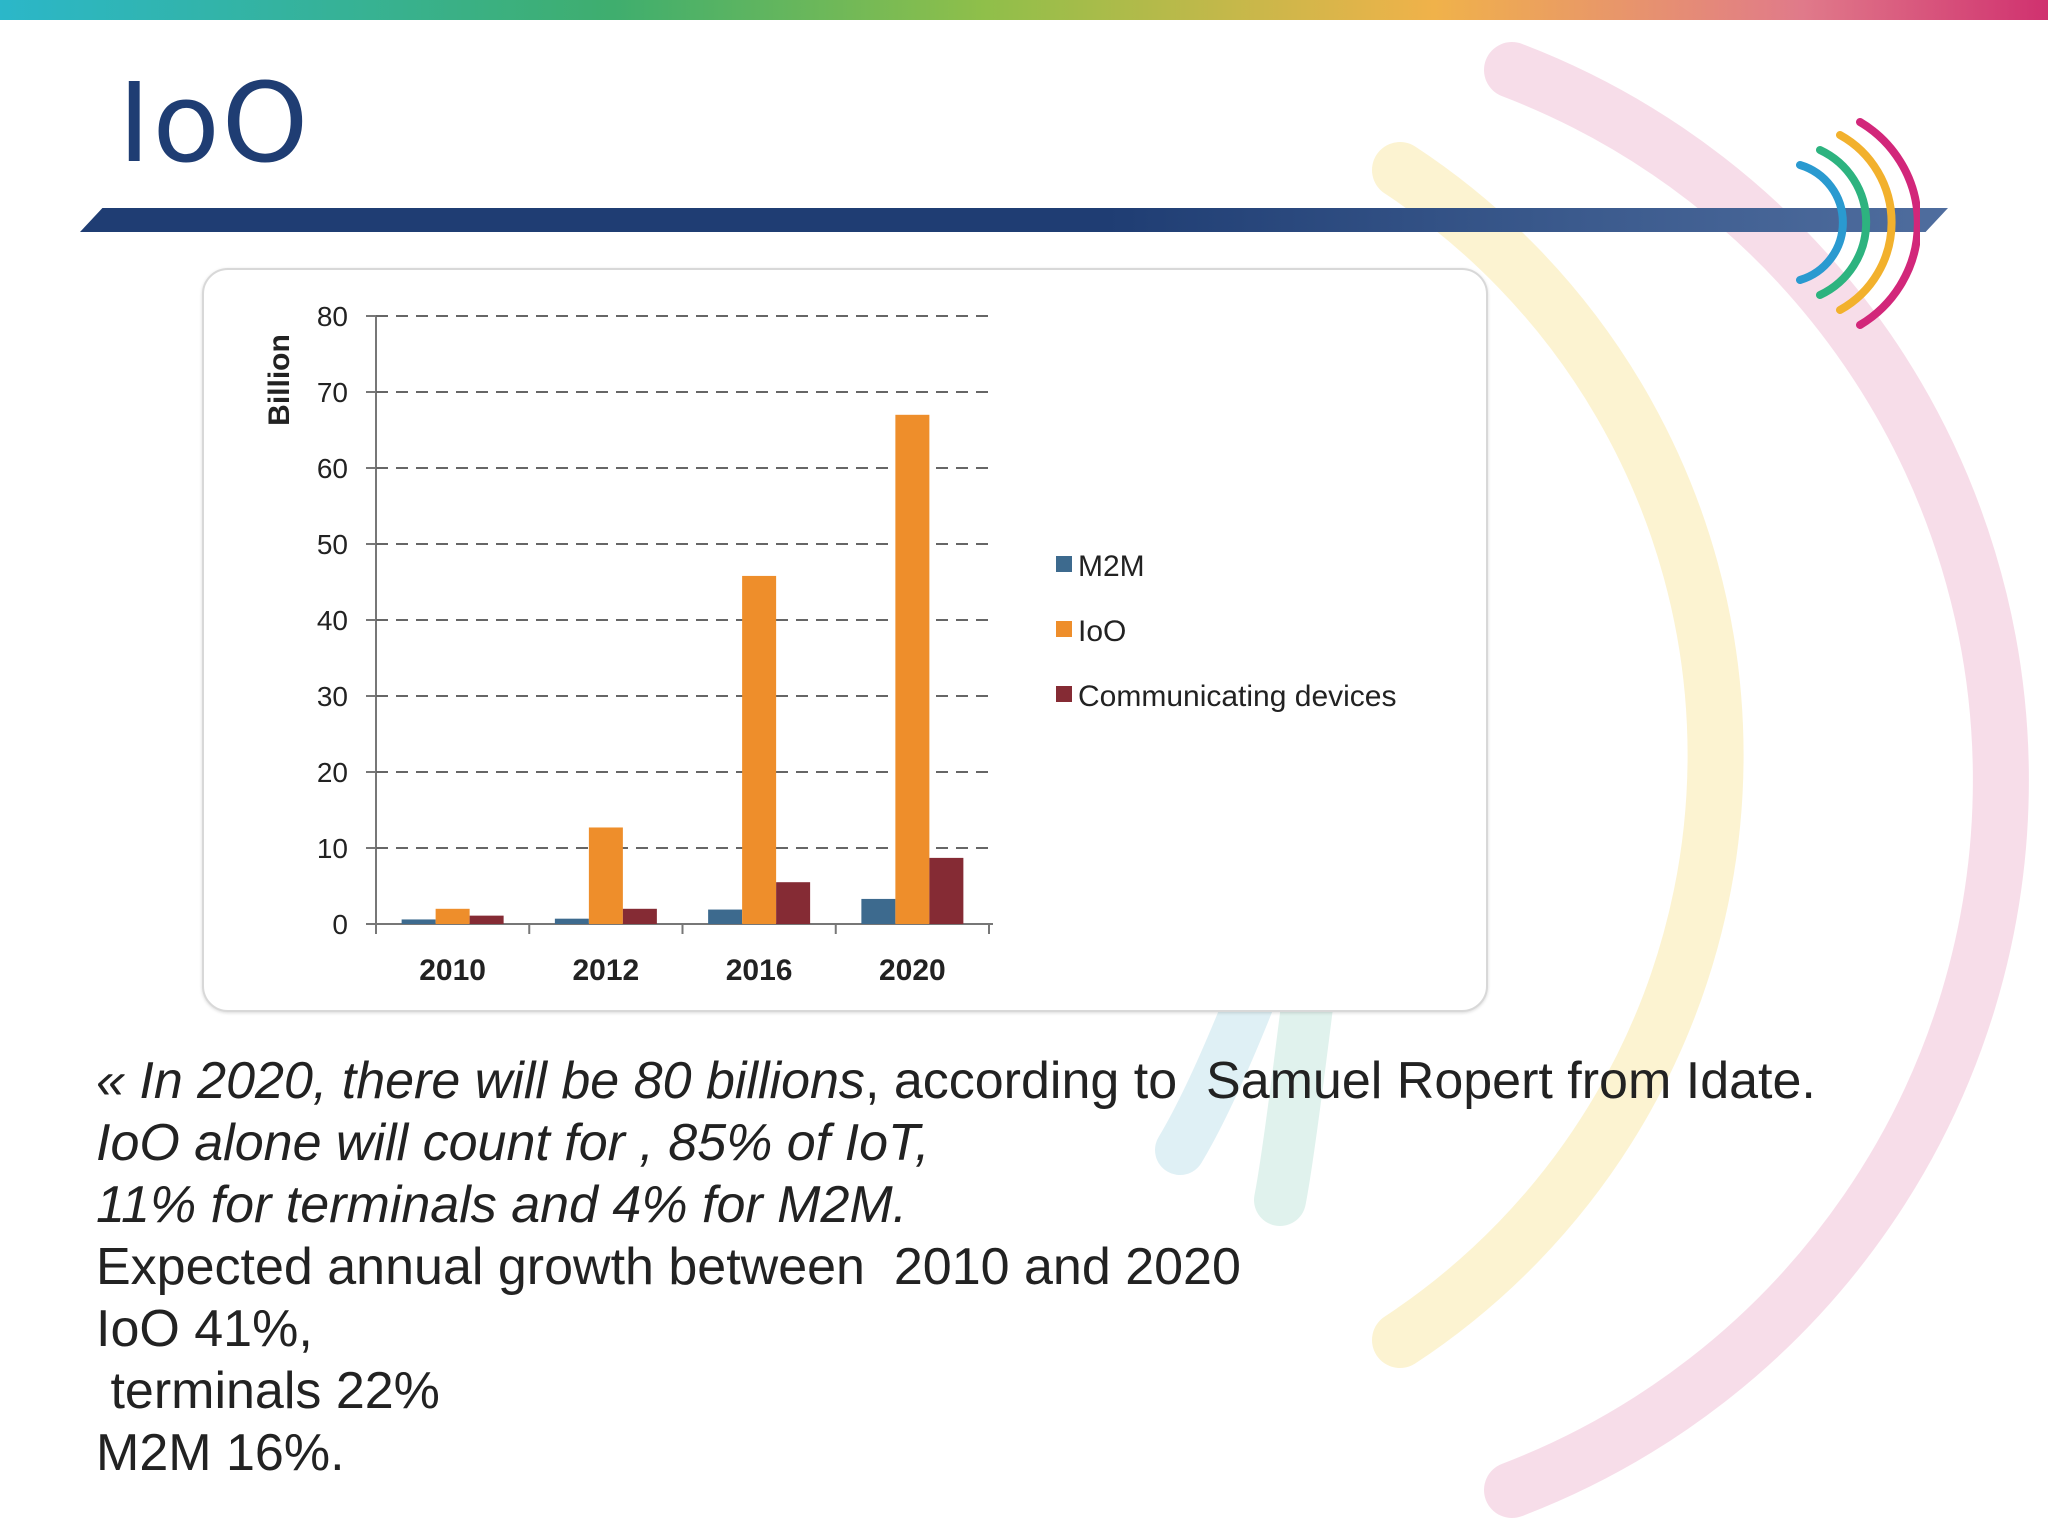  I want to click on bar-communicating-devices-2010, so click(486, 919).